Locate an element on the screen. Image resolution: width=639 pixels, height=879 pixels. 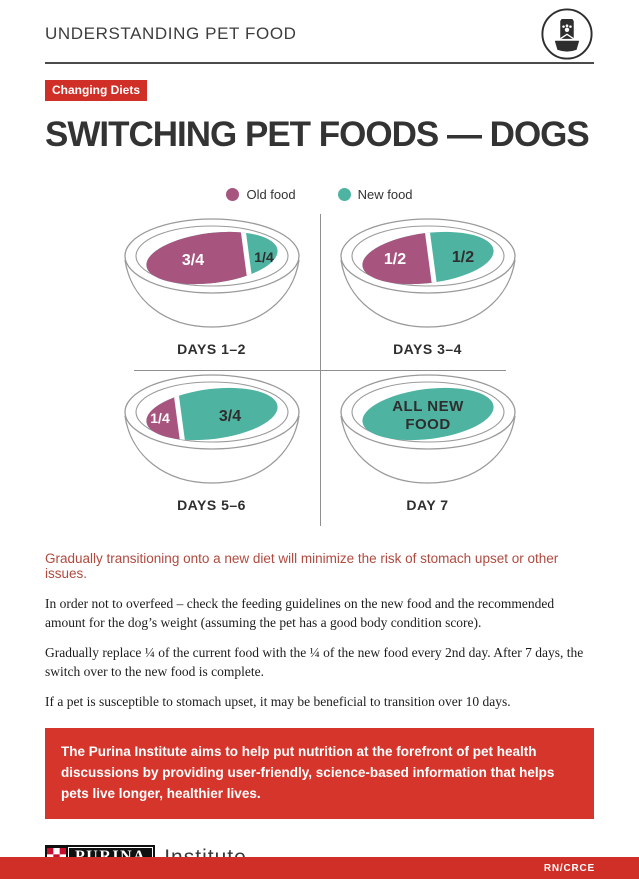
bowl-day-7: ALL NEW FOOD DAY 7 is located at coordinates (428, 448).